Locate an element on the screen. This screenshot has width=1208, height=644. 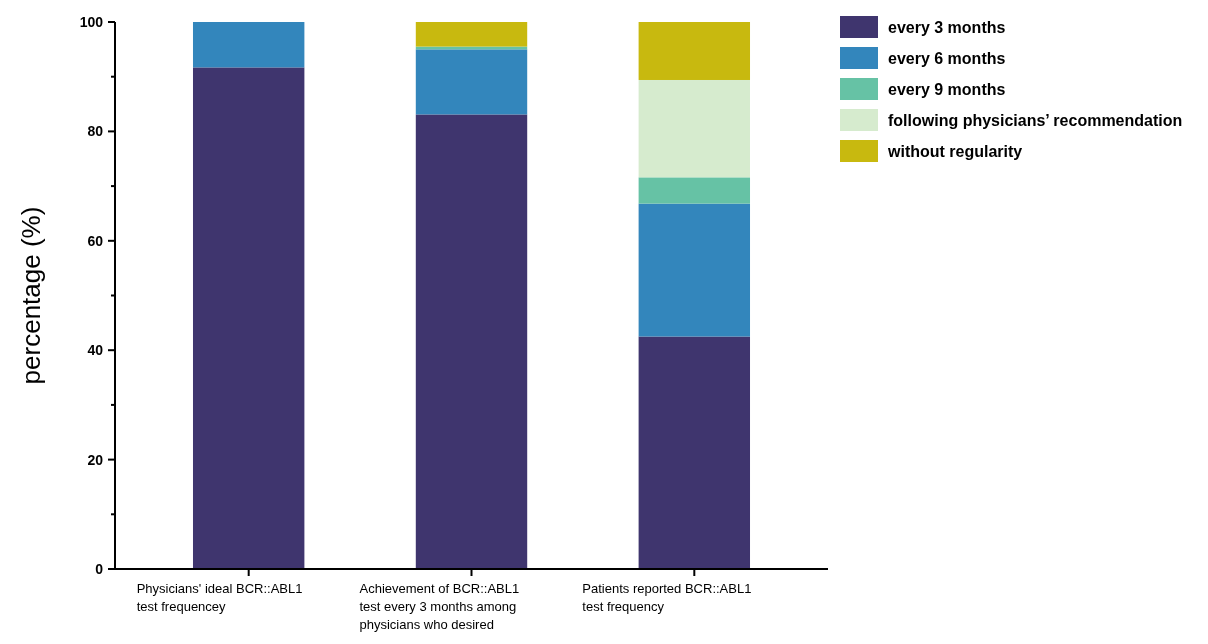
x-tick-label: Physicians' ideal BCR::ABL1 test frequencey is located at coordinates (219, 597).